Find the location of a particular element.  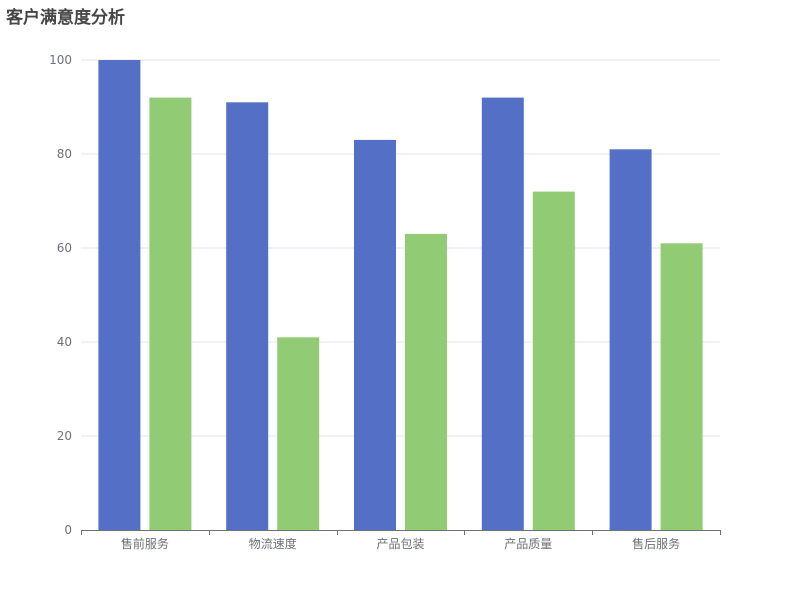

x-tick-label: 售后服务 is located at coordinates (656, 543).